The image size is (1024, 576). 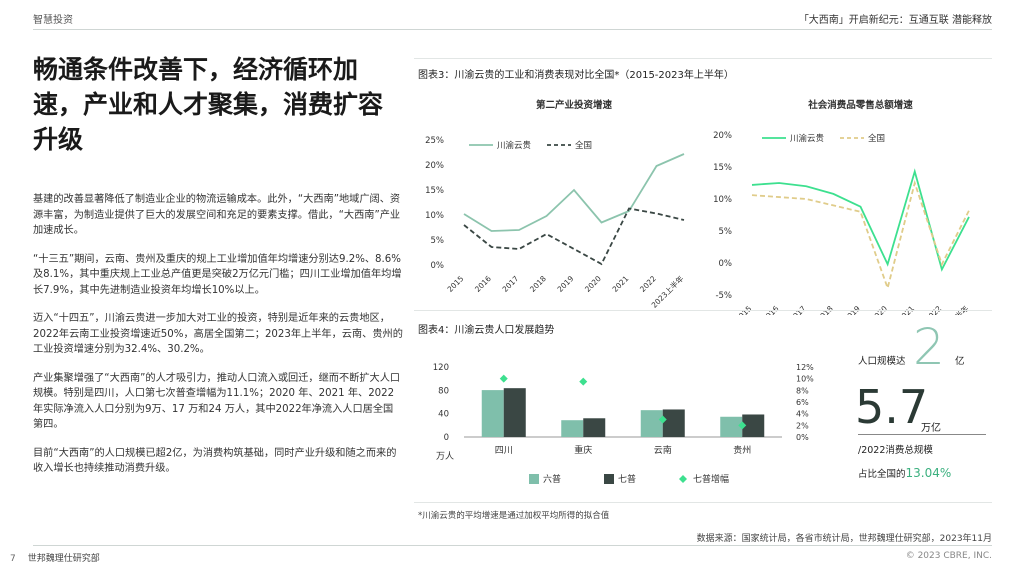 What do you see at coordinates (844, 539) in the screenshot?
I see `data-source: 数据来源：国家统计局，各省市统计局，世邦魏理仕研究部，2023年11月` at bounding box center [844, 539].